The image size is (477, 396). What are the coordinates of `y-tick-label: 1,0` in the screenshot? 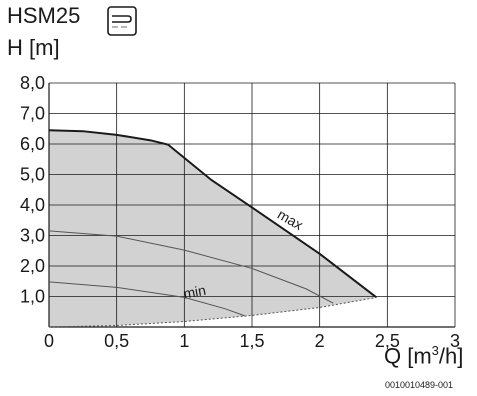 It's located at (32, 297).